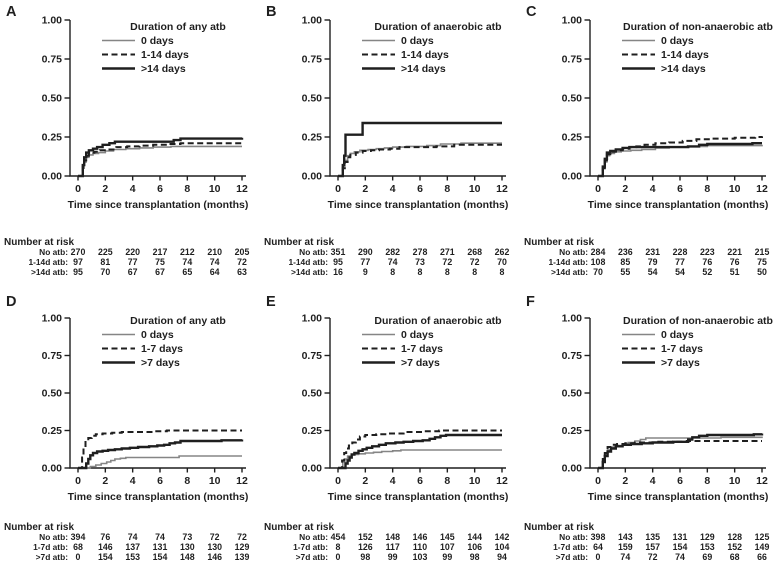 The width and height of the screenshot is (780, 567). I want to click on risk-value: 108, so click(598, 262).